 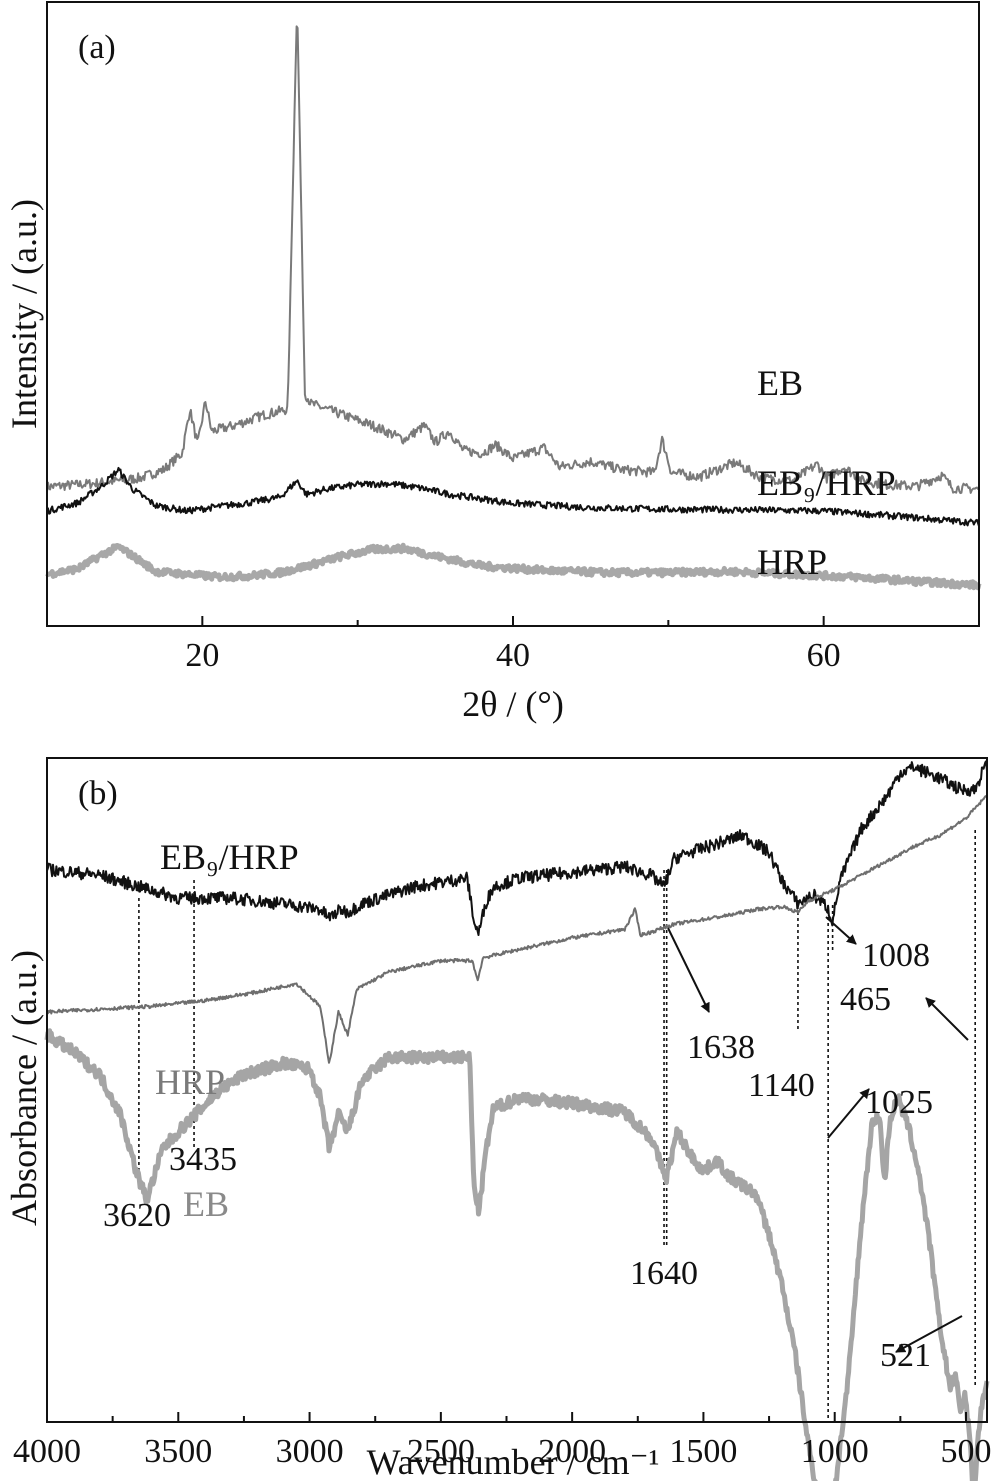 What do you see at coordinates (835, 1451) in the screenshot?
I see `panel-b-x-tick-label-1000: 1000` at bounding box center [835, 1451].